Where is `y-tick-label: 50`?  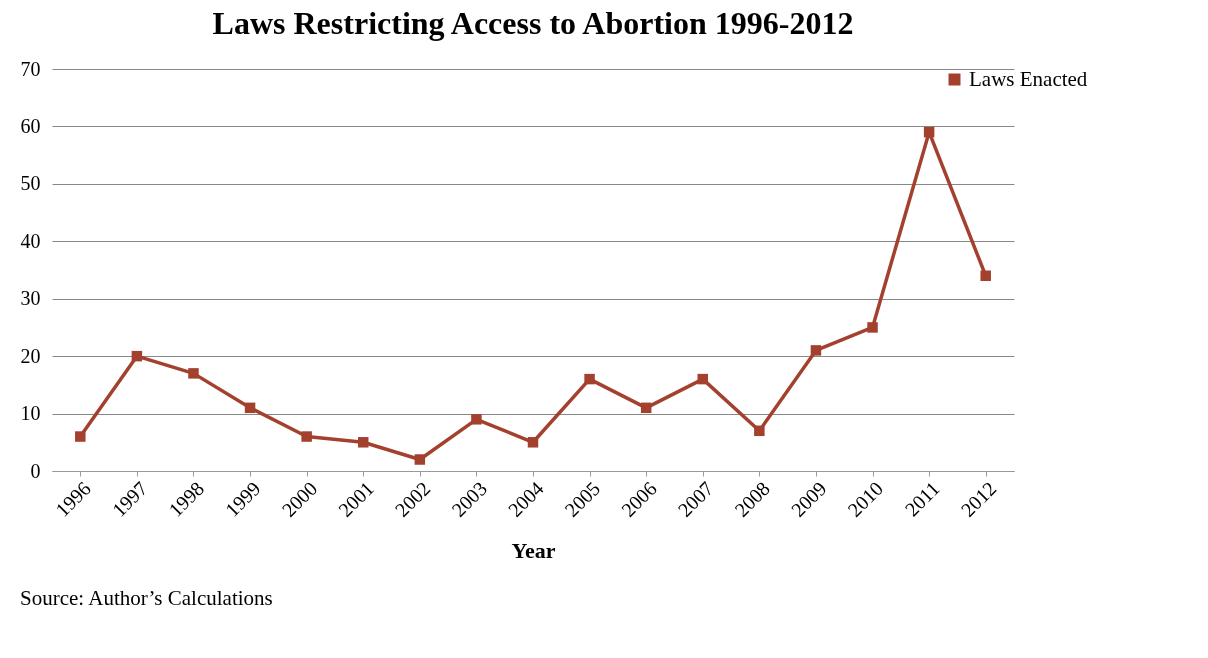 y-tick-label: 50 is located at coordinates (30, 183).